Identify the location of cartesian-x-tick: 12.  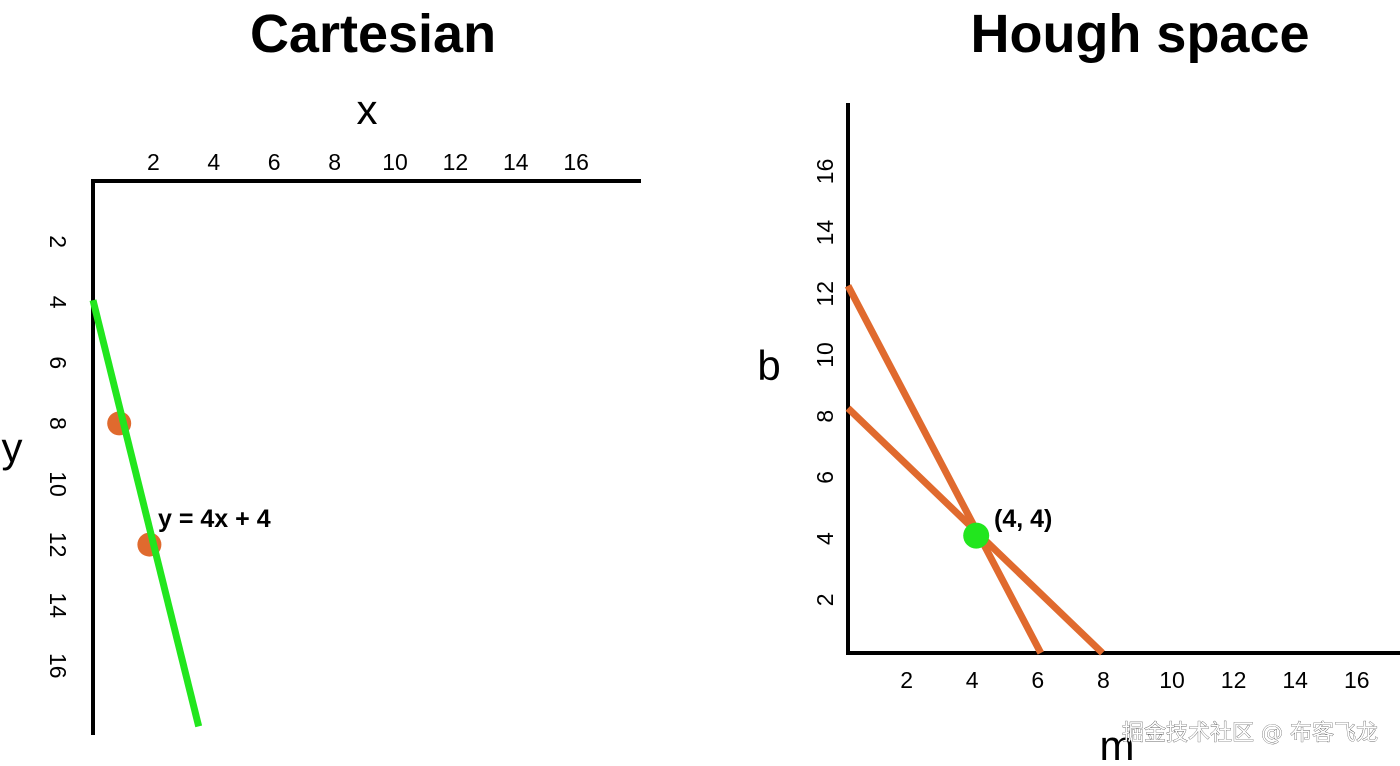
(456, 162).